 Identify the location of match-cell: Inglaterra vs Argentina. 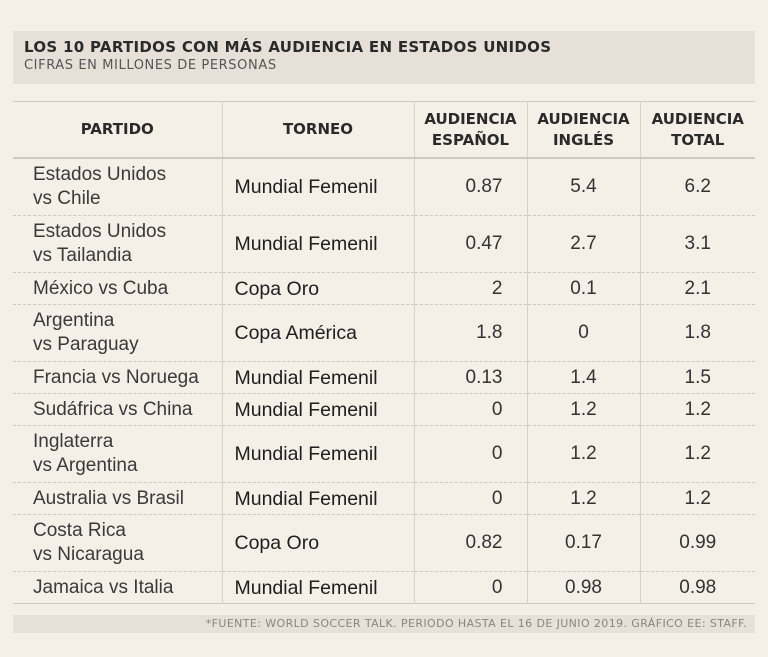
(85, 453).